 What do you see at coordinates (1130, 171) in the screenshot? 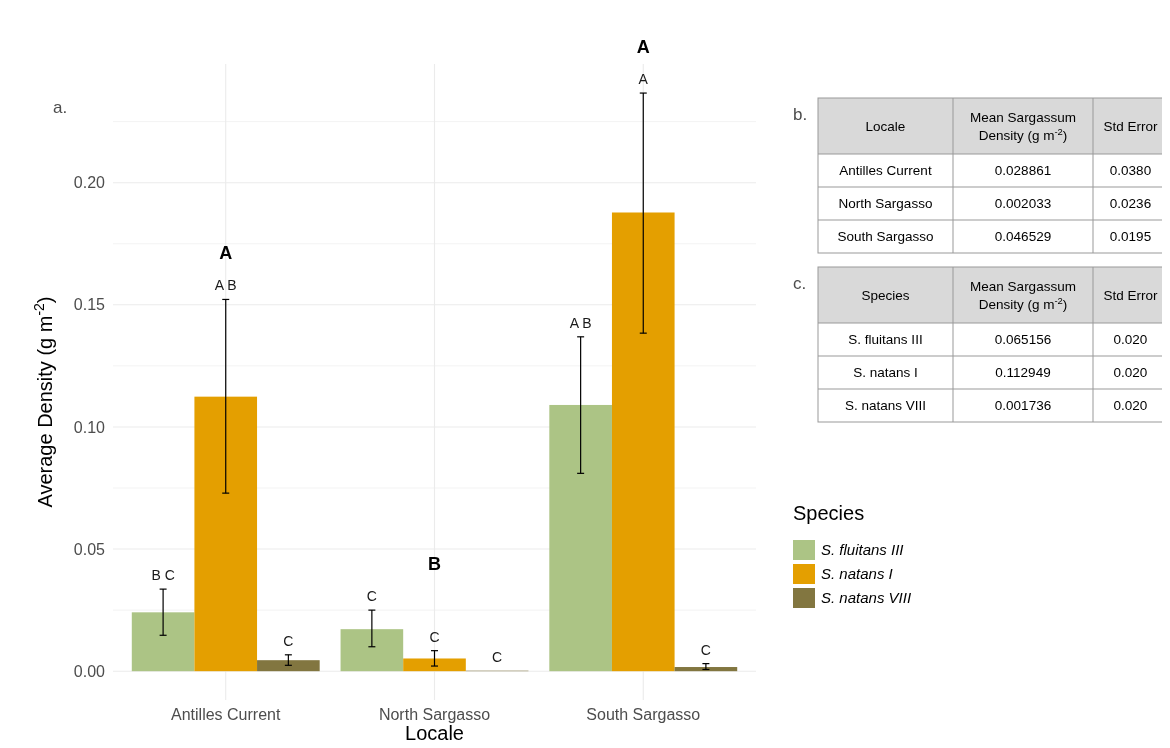
I see `text: 0.0380` at bounding box center [1130, 171].